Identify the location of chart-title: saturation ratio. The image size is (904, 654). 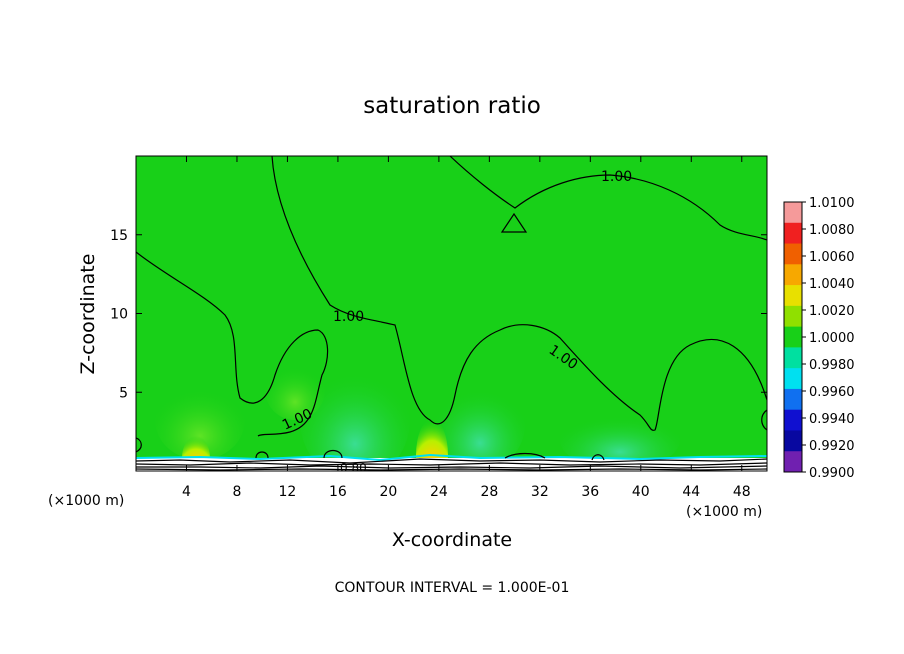
(452, 106).